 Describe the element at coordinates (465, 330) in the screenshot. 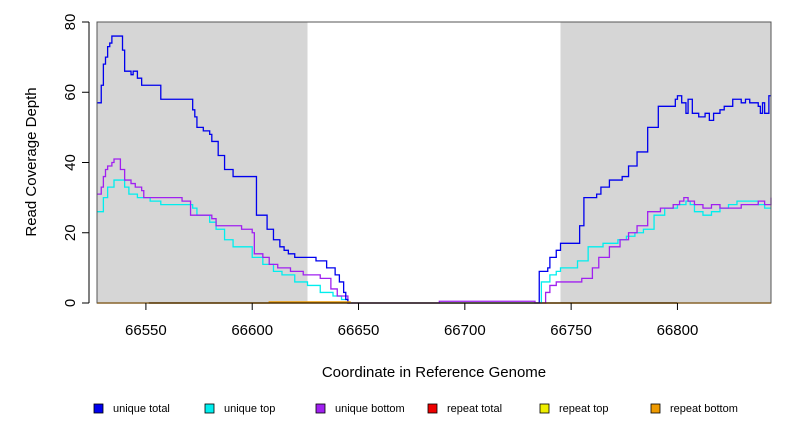

I see `x-tick-label: 66700` at that location.